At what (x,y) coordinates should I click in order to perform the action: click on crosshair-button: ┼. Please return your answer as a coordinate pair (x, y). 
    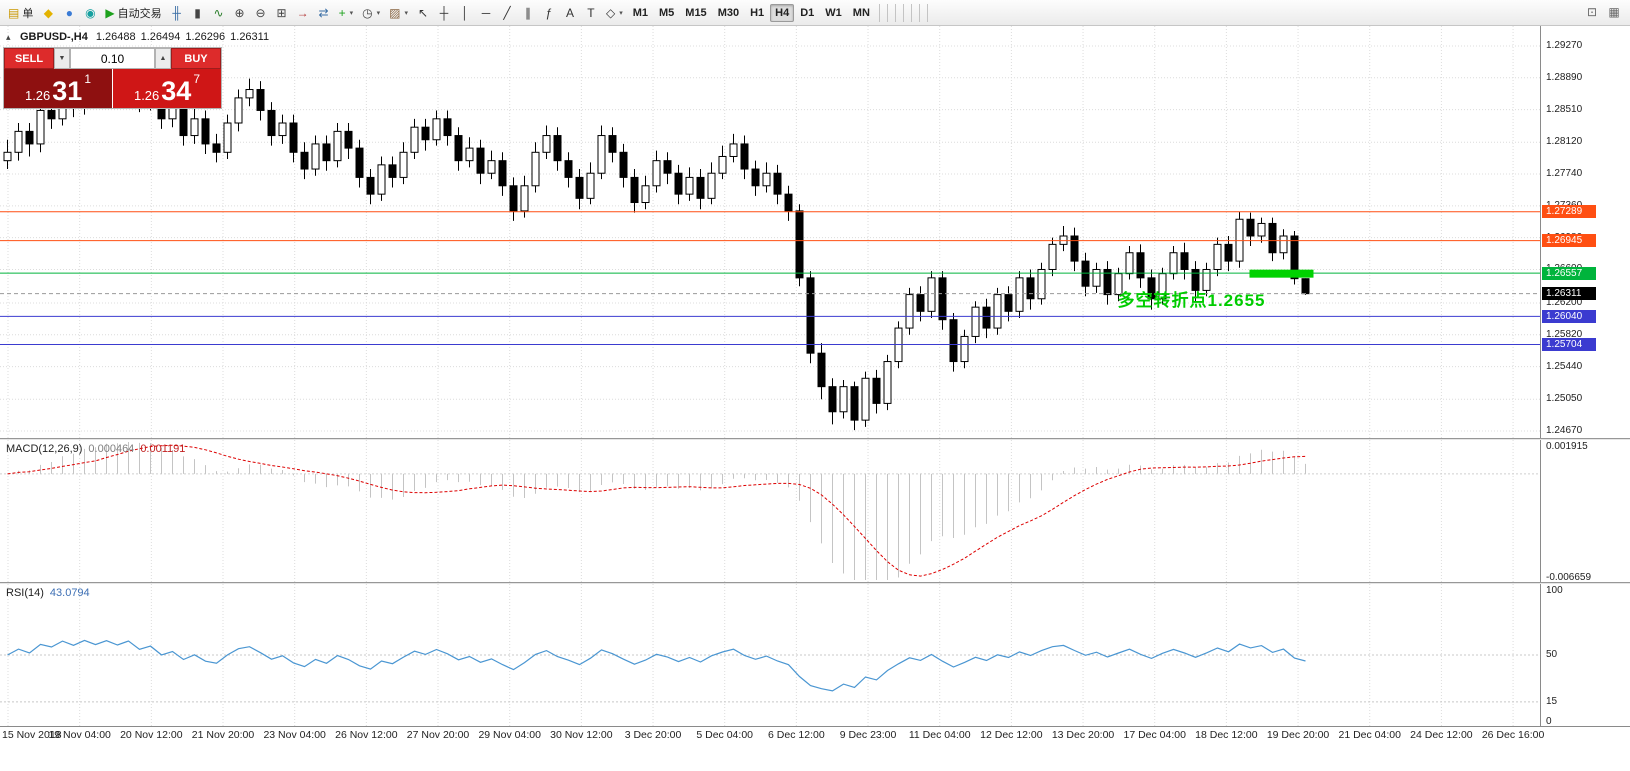
    Looking at the image, I should click on (444, 13).